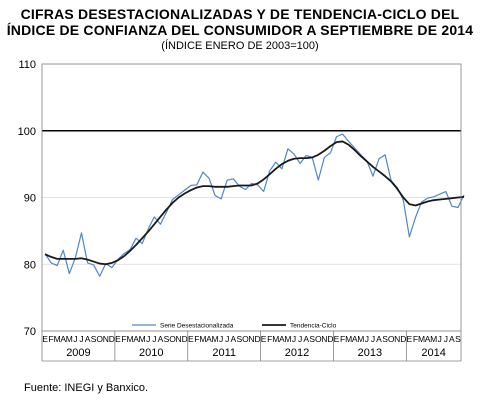 This screenshot has height=402, width=480. I want to click on y-tick-label: 100, so click(27, 132).